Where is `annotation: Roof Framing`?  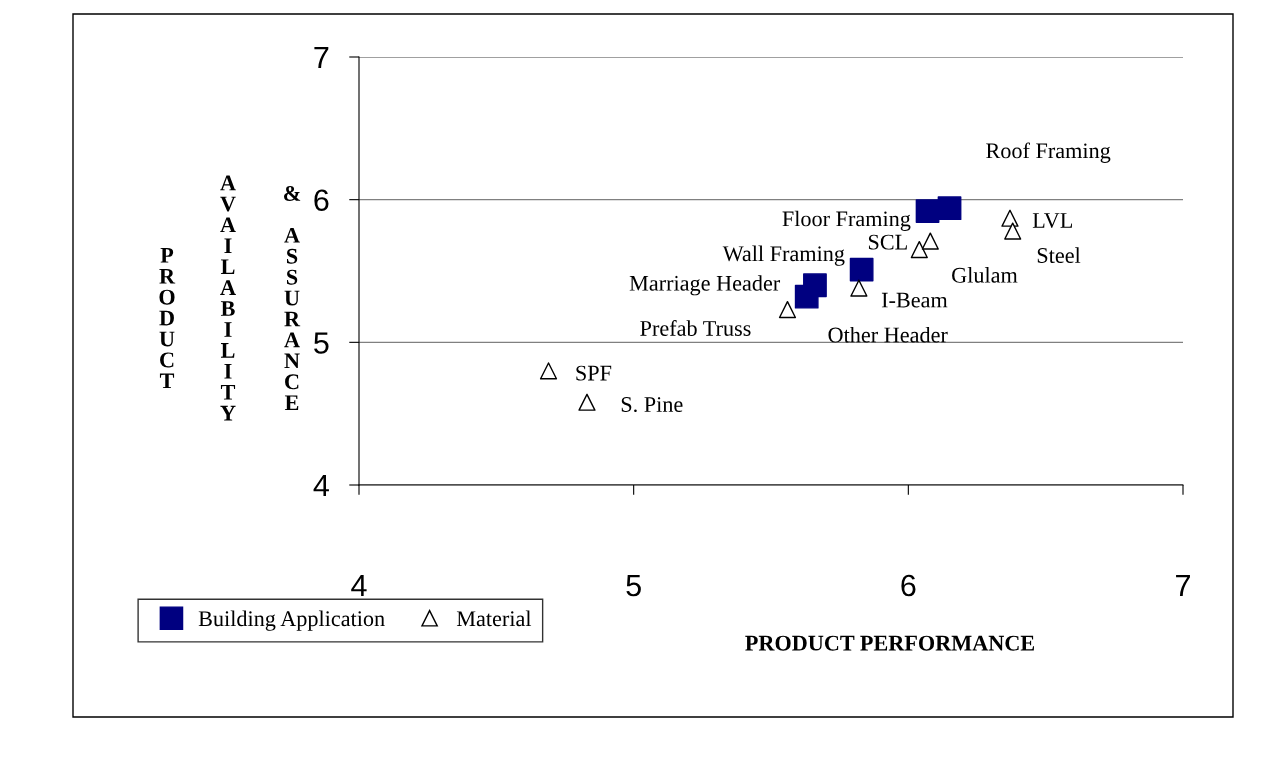 annotation: Roof Framing is located at coordinates (1048, 152).